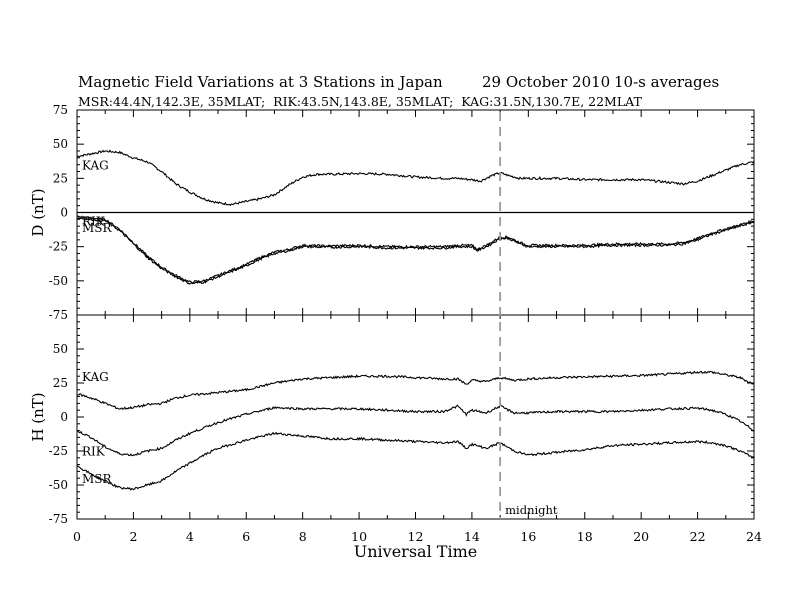 The width and height of the screenshot is (792, 616). What do you see at coordinates (531, 510) in the screenshot?
I see `midnight-annotation: midnight` at bounding box center [531, 510].